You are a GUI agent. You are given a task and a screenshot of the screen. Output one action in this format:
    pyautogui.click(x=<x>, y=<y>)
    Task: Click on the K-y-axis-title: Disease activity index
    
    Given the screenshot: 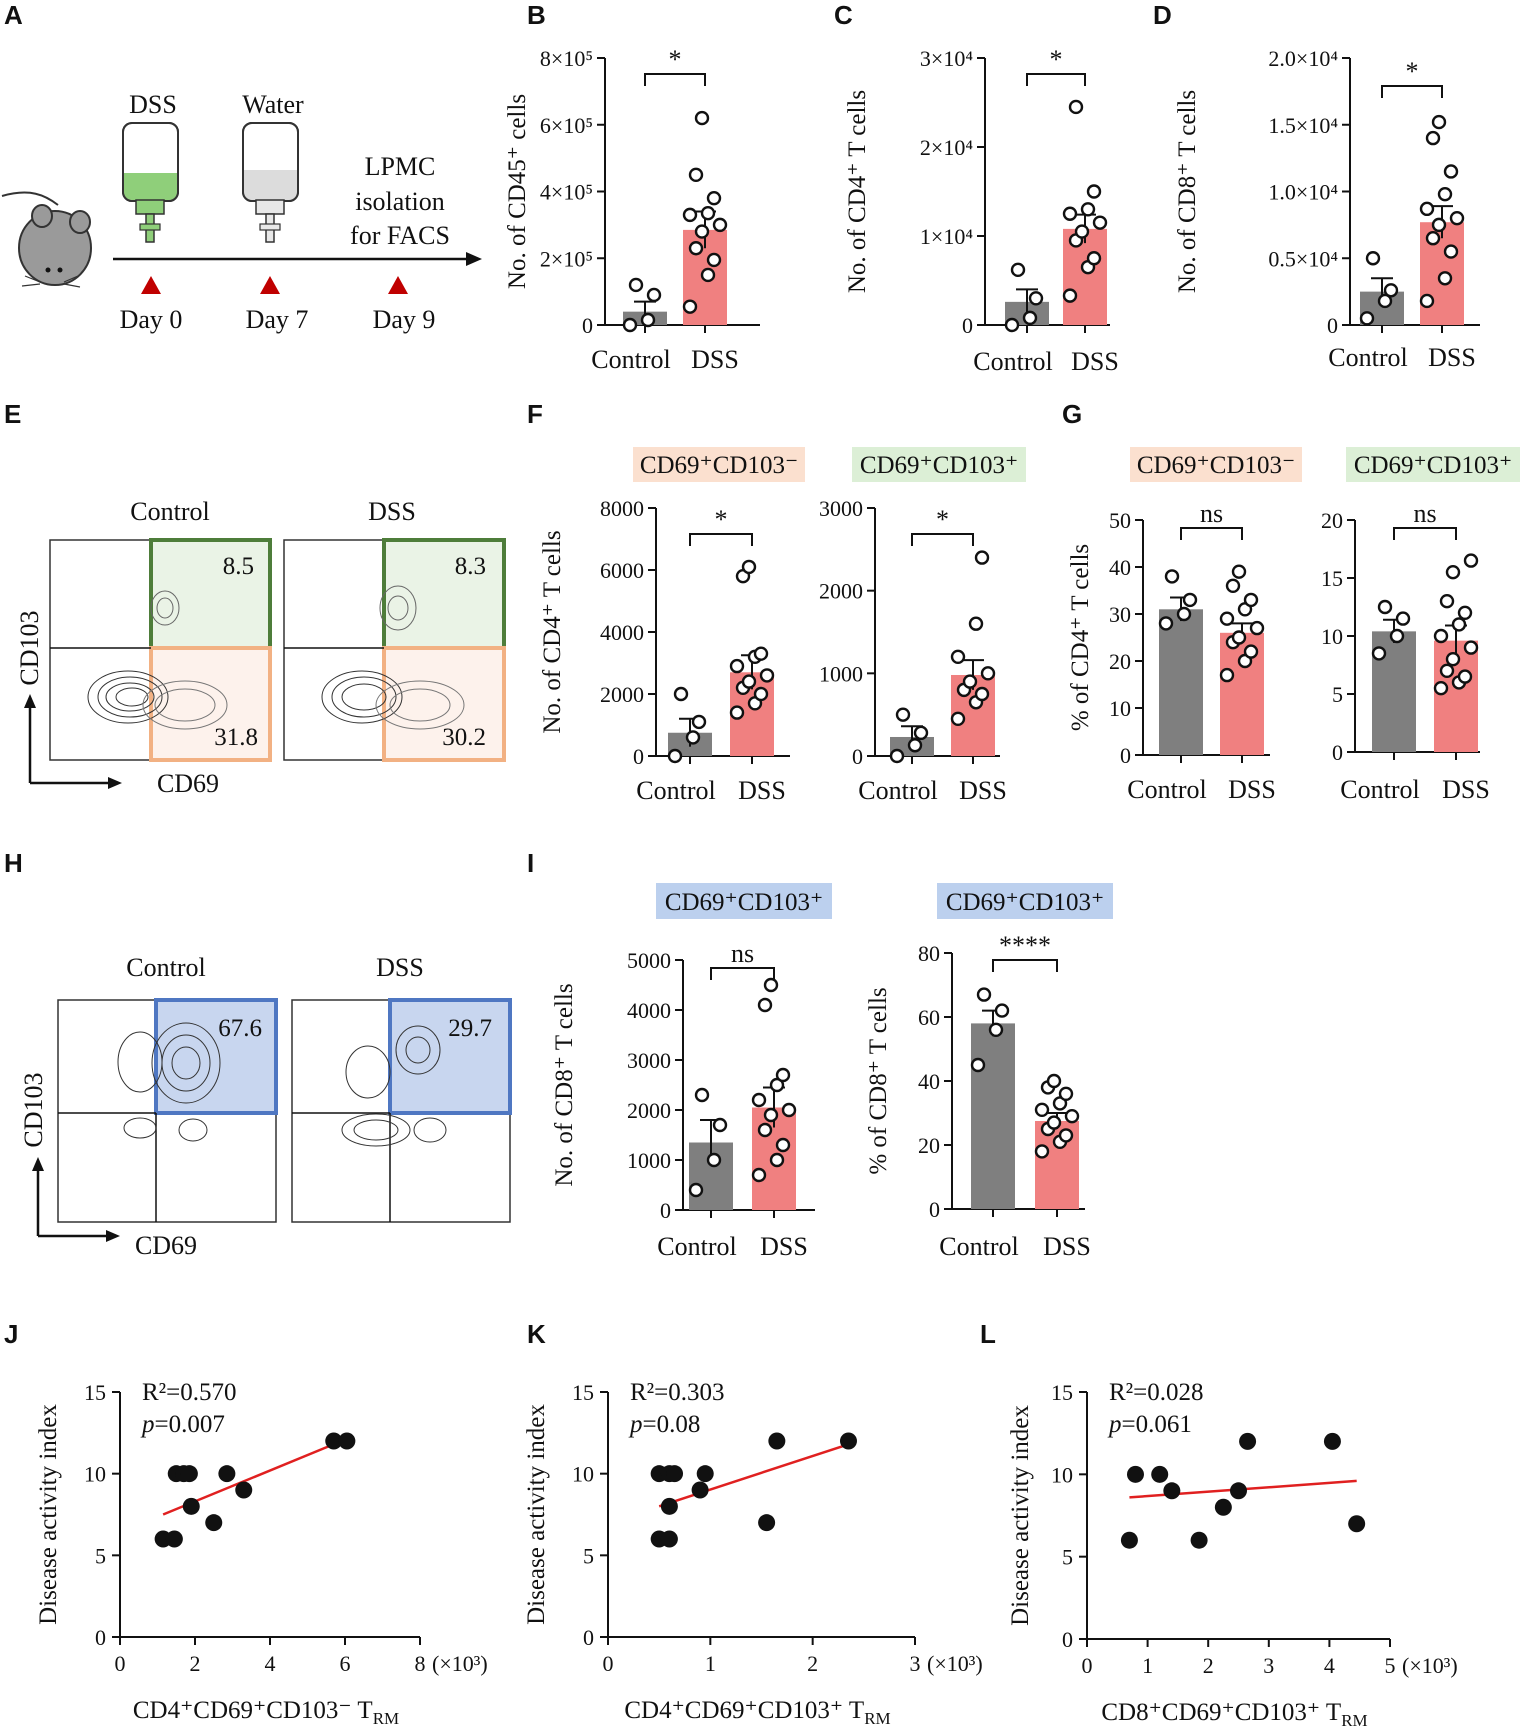 What is the action you would take?
    pyautogui.click(x=536, y=1514)
    